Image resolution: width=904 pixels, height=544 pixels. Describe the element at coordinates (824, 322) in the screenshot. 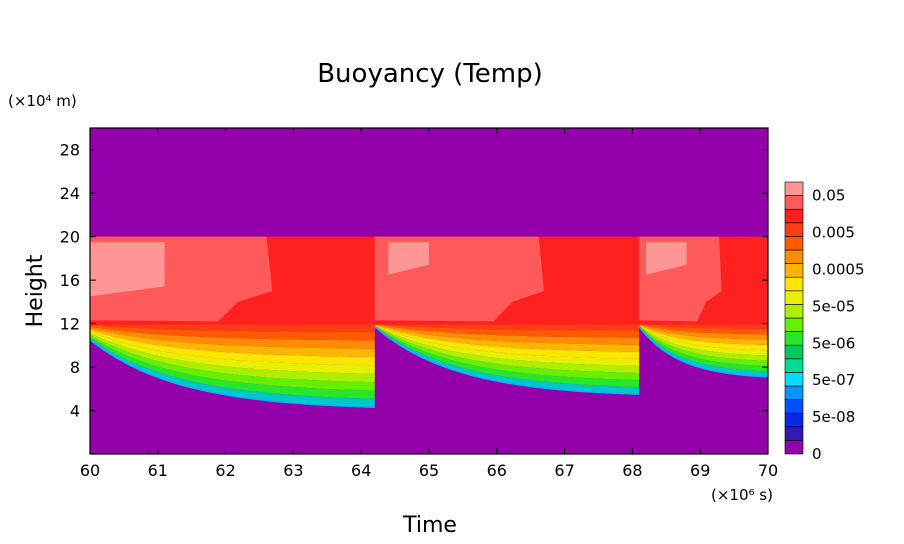

I see `colorbar: 0 5e-08 5e-07 5e-06 5e-05 0.0005 0.005 0.05` at that location.